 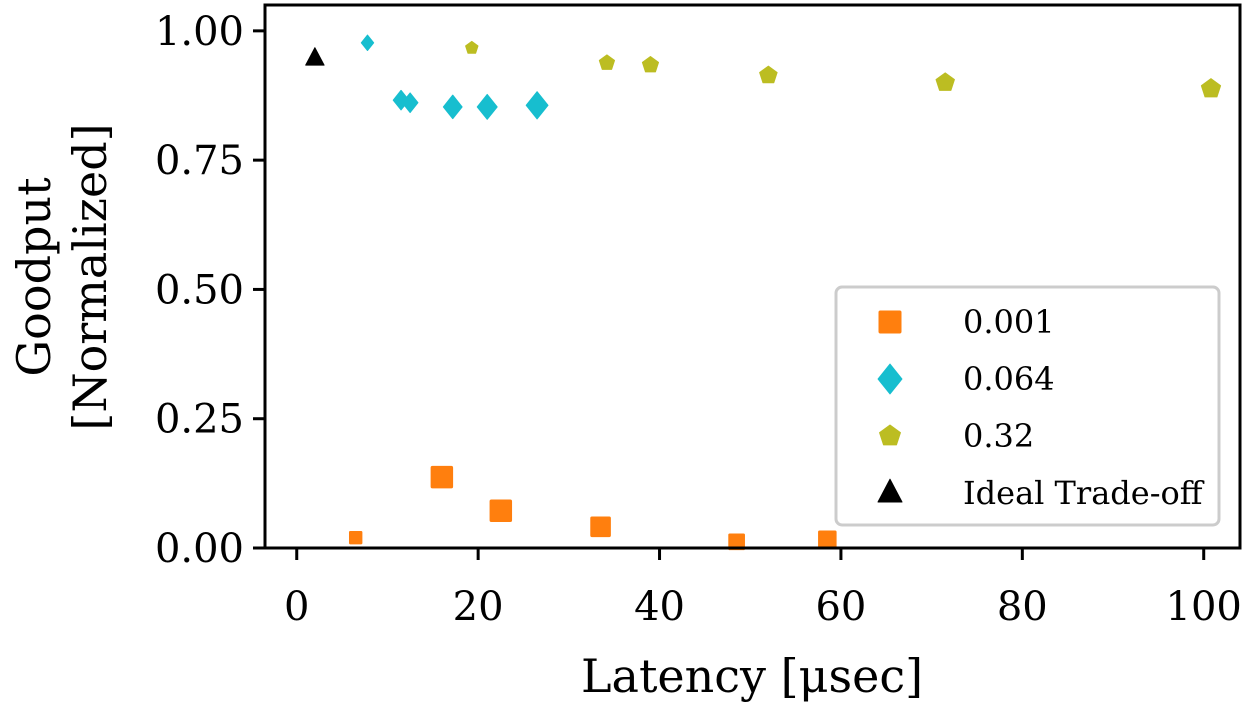 I want to click on y-tick-label: 1.00, so click(x=199, y=32).